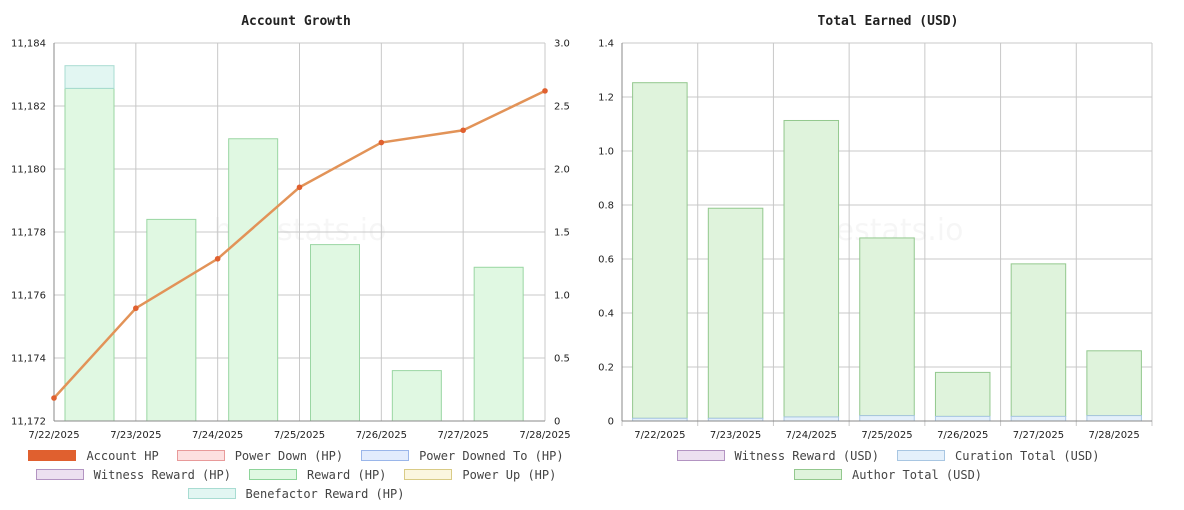 The width and height of the screenshot is (1184, 510). Describe the element at coordinates (562, 359) in the screenshot. I see `y-tick-label-right: 0.5` at that location.